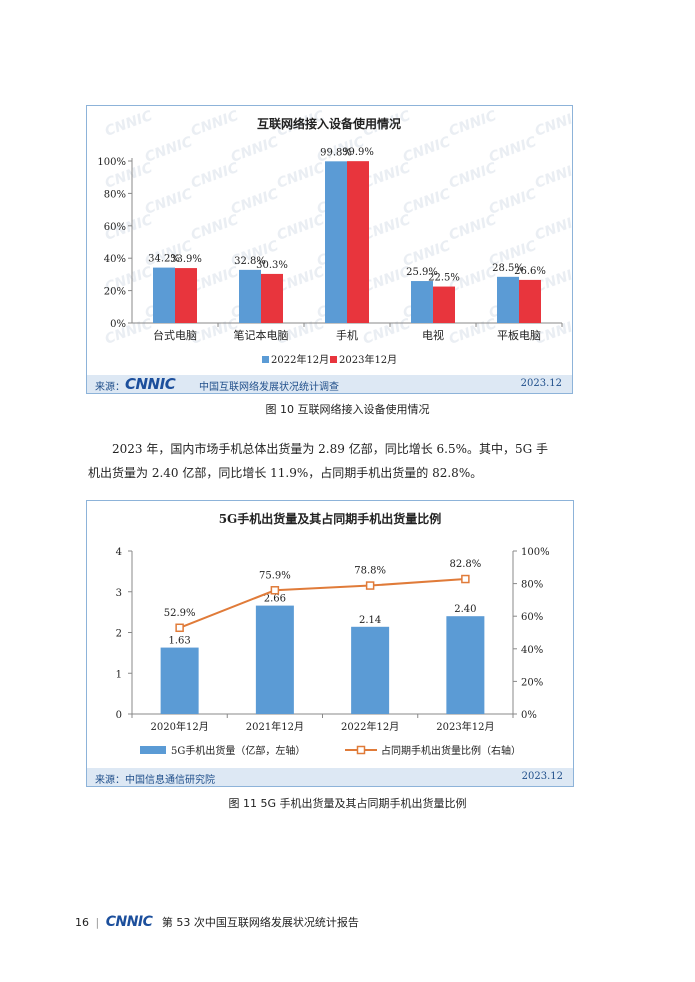 The image size is (695, 982). What do you see at coordinates (329, 123) in the screenshot?
I see `chart-title: 互联网络接入设备使用情况` at bounding box center [329, 123].